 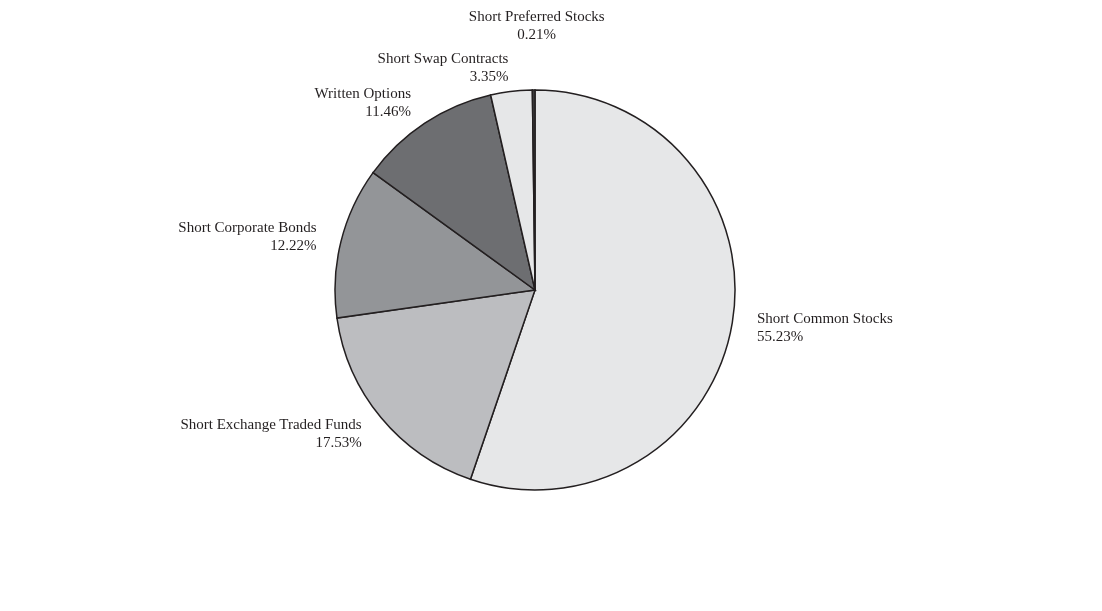 I want to click on slice-label: Short Common Stocks, so click(x=824, y=317).